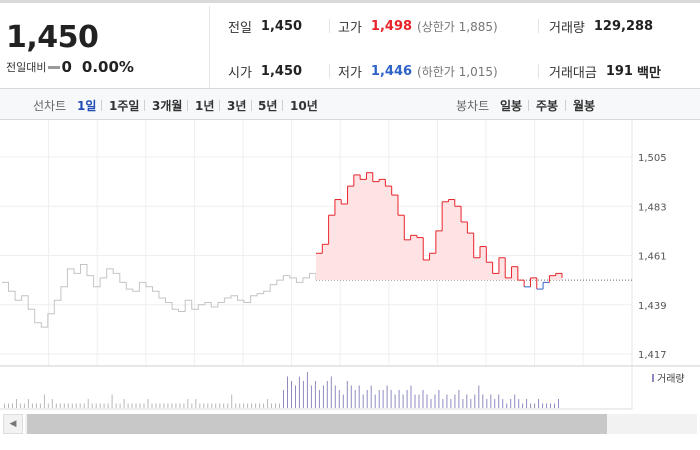 Image resolution: width=700 pixels, height=450 pixels. What do you see at coordinates (205, 106) in the screenshot?
I see `period-1y: 1년` at bounding box center [205, 106].